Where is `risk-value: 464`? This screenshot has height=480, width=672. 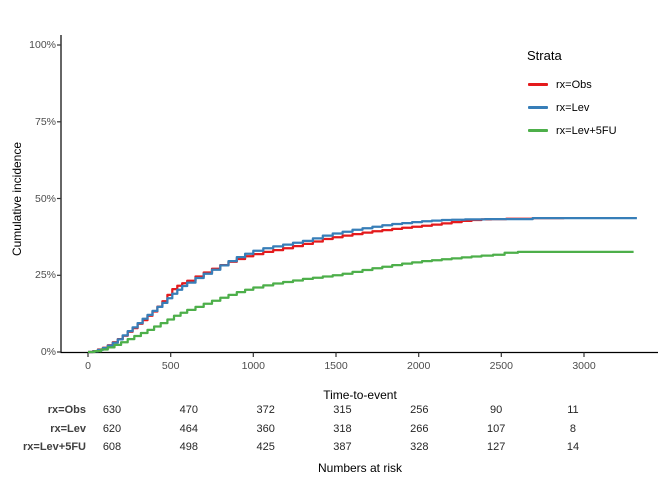
risk-value: 464 is located at coordinates (188, 428).